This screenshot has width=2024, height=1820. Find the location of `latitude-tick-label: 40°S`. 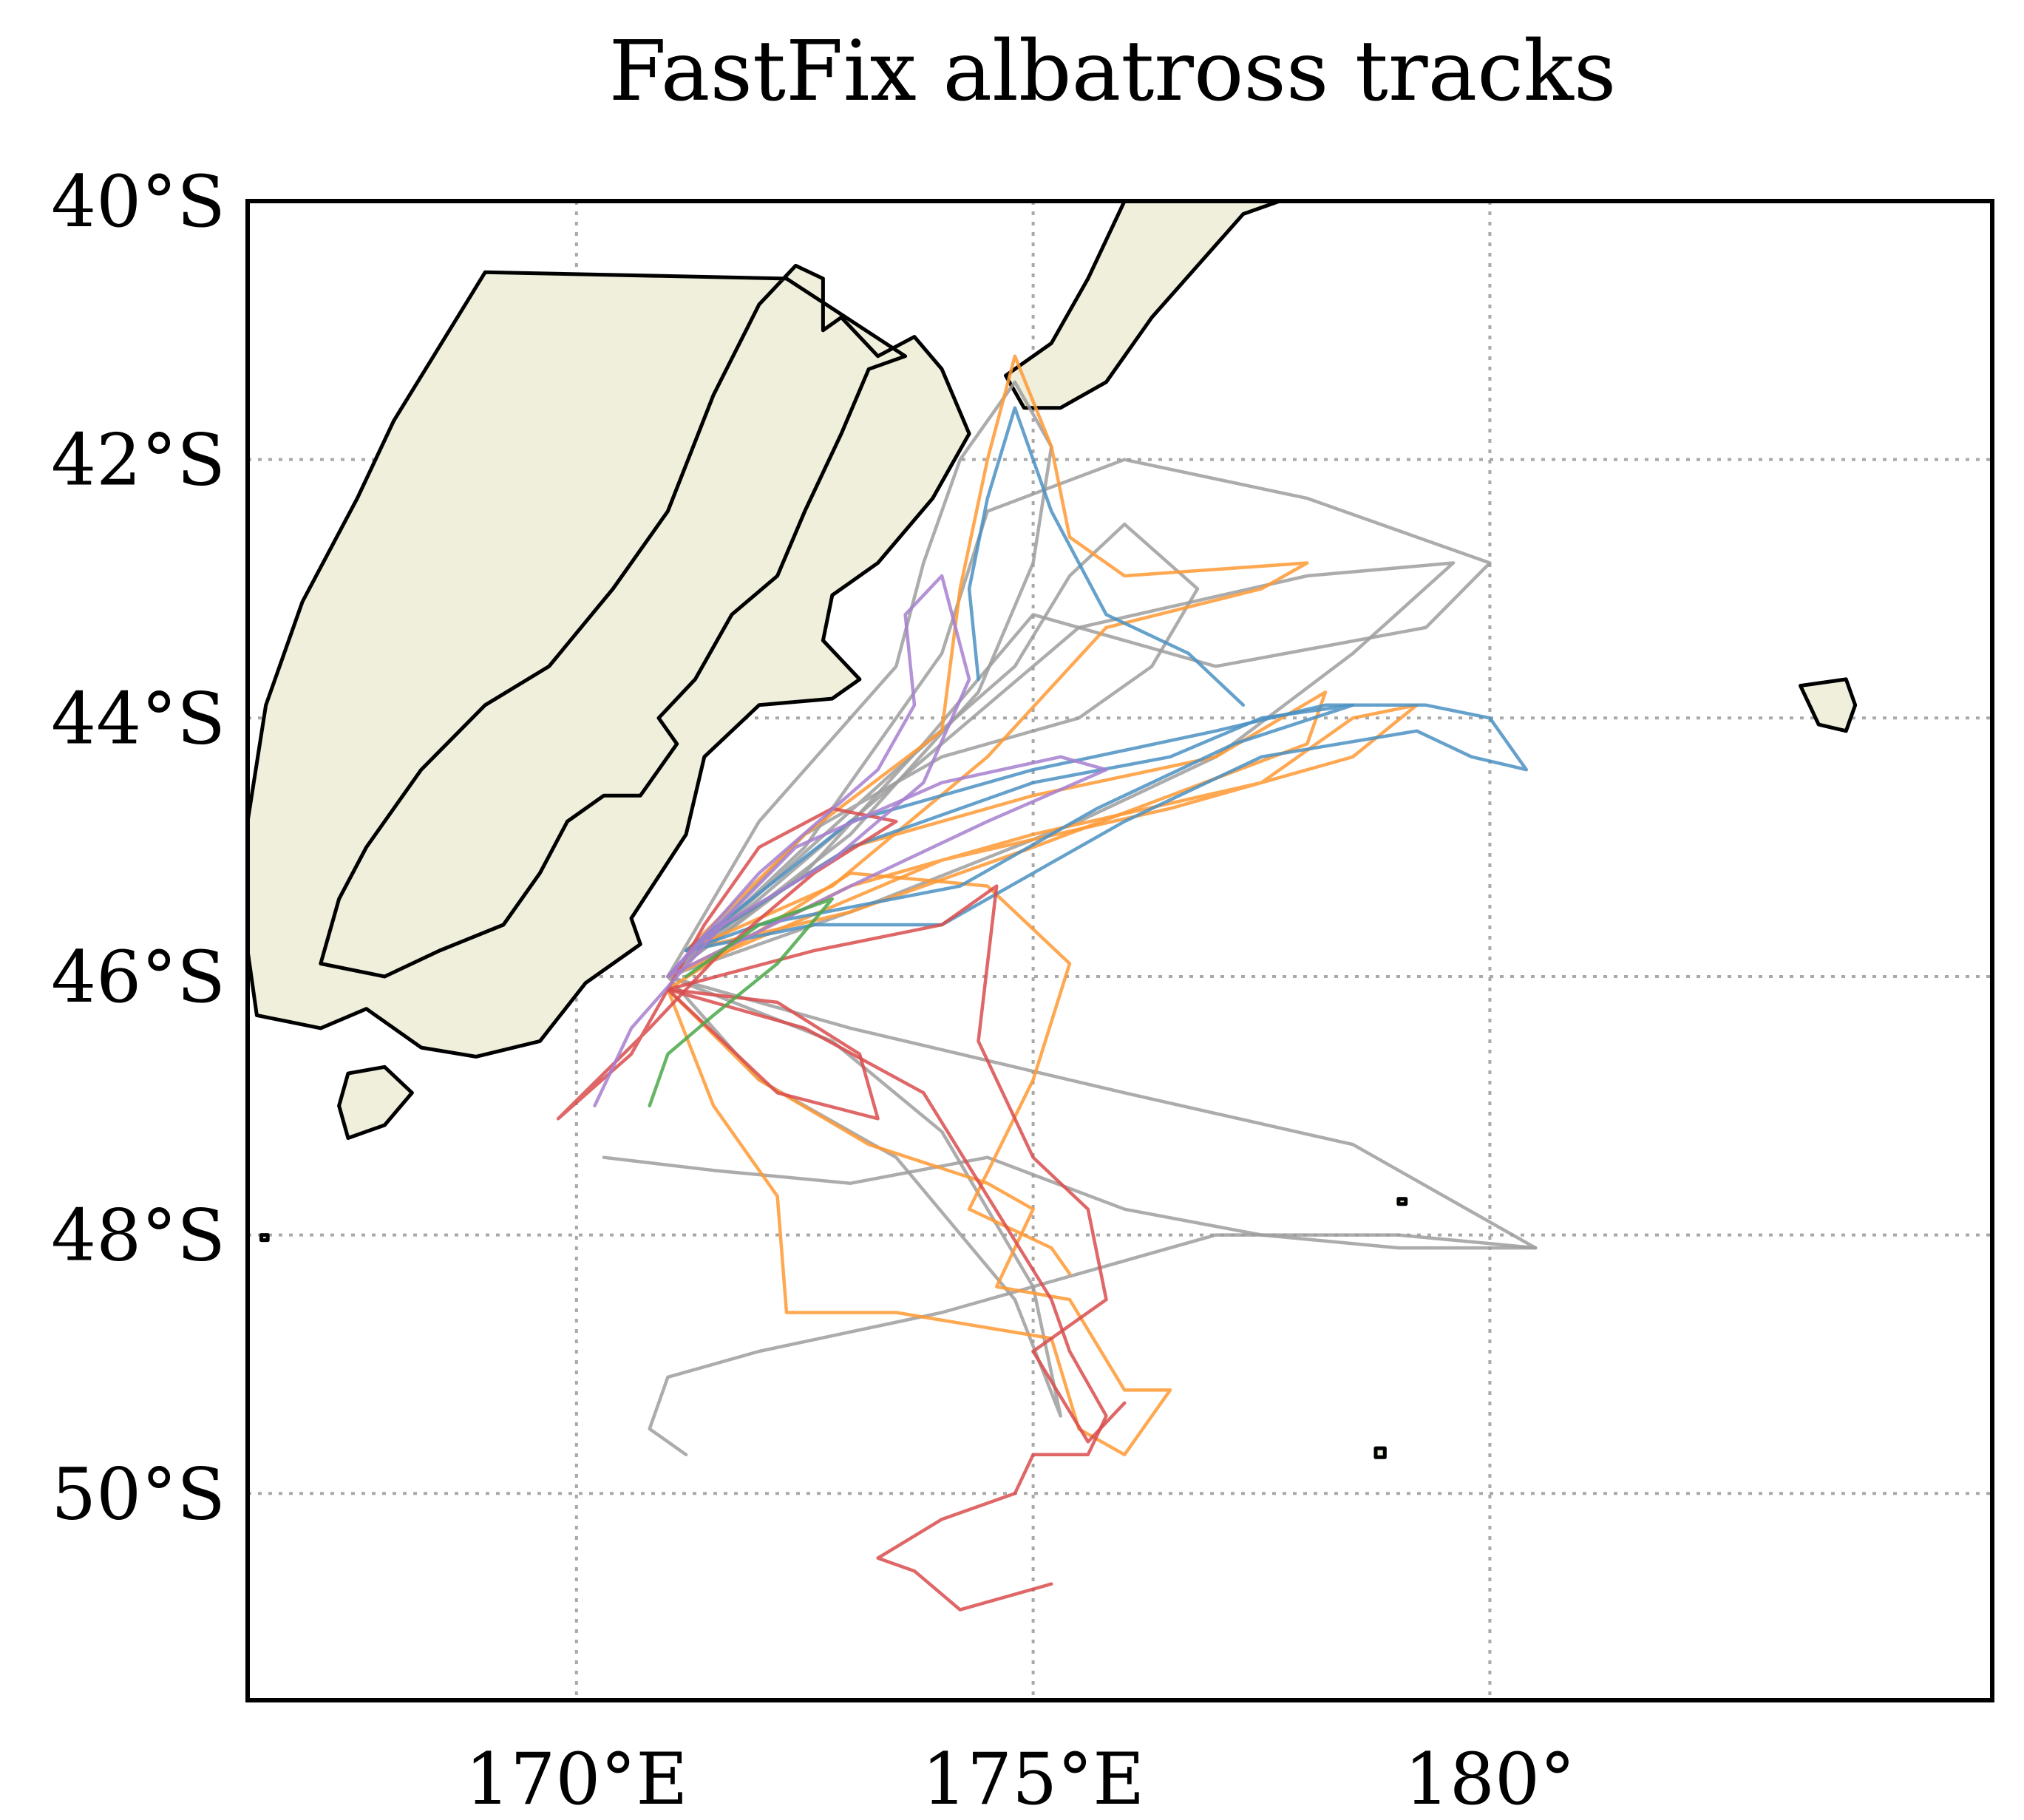

latitude-tick-label: 40°S is located at coordinates (138, 201).